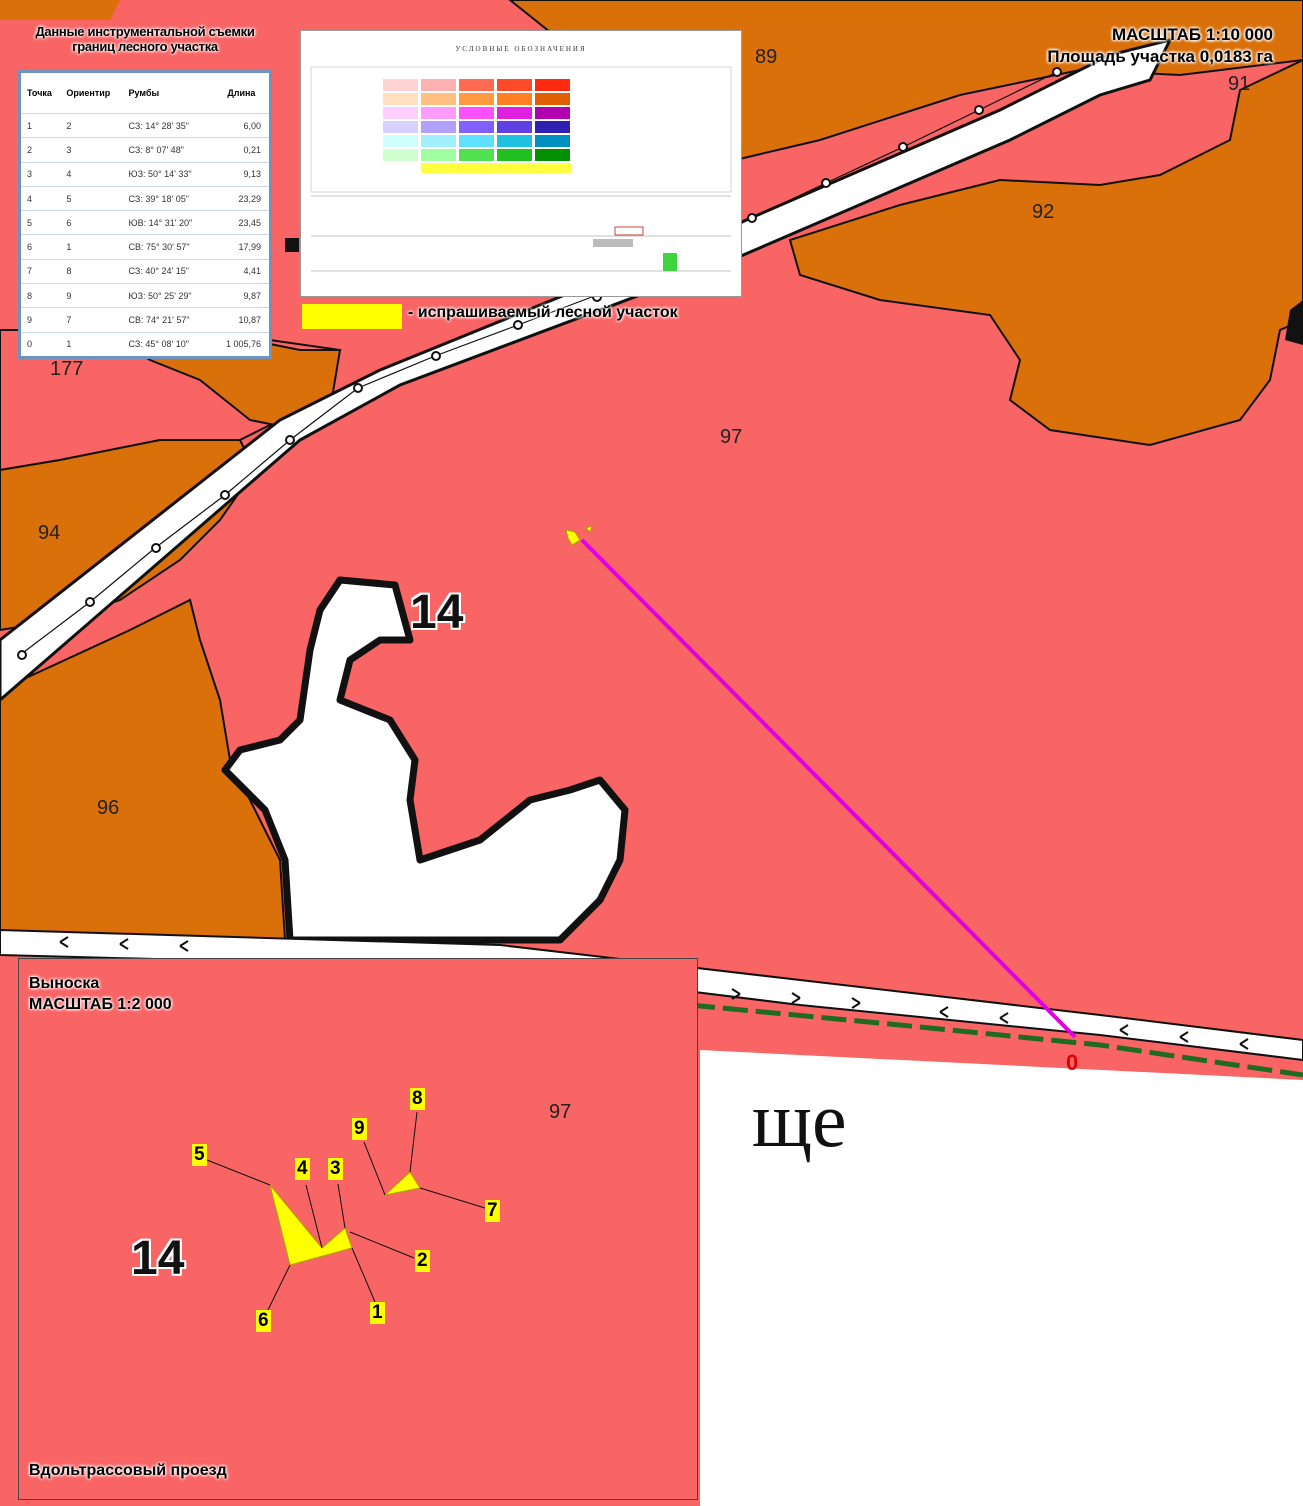 Image resolution: width=1303 pixels, height=1506 pixels. I want to click on inset-point-4: 4, so click(302, 1169).